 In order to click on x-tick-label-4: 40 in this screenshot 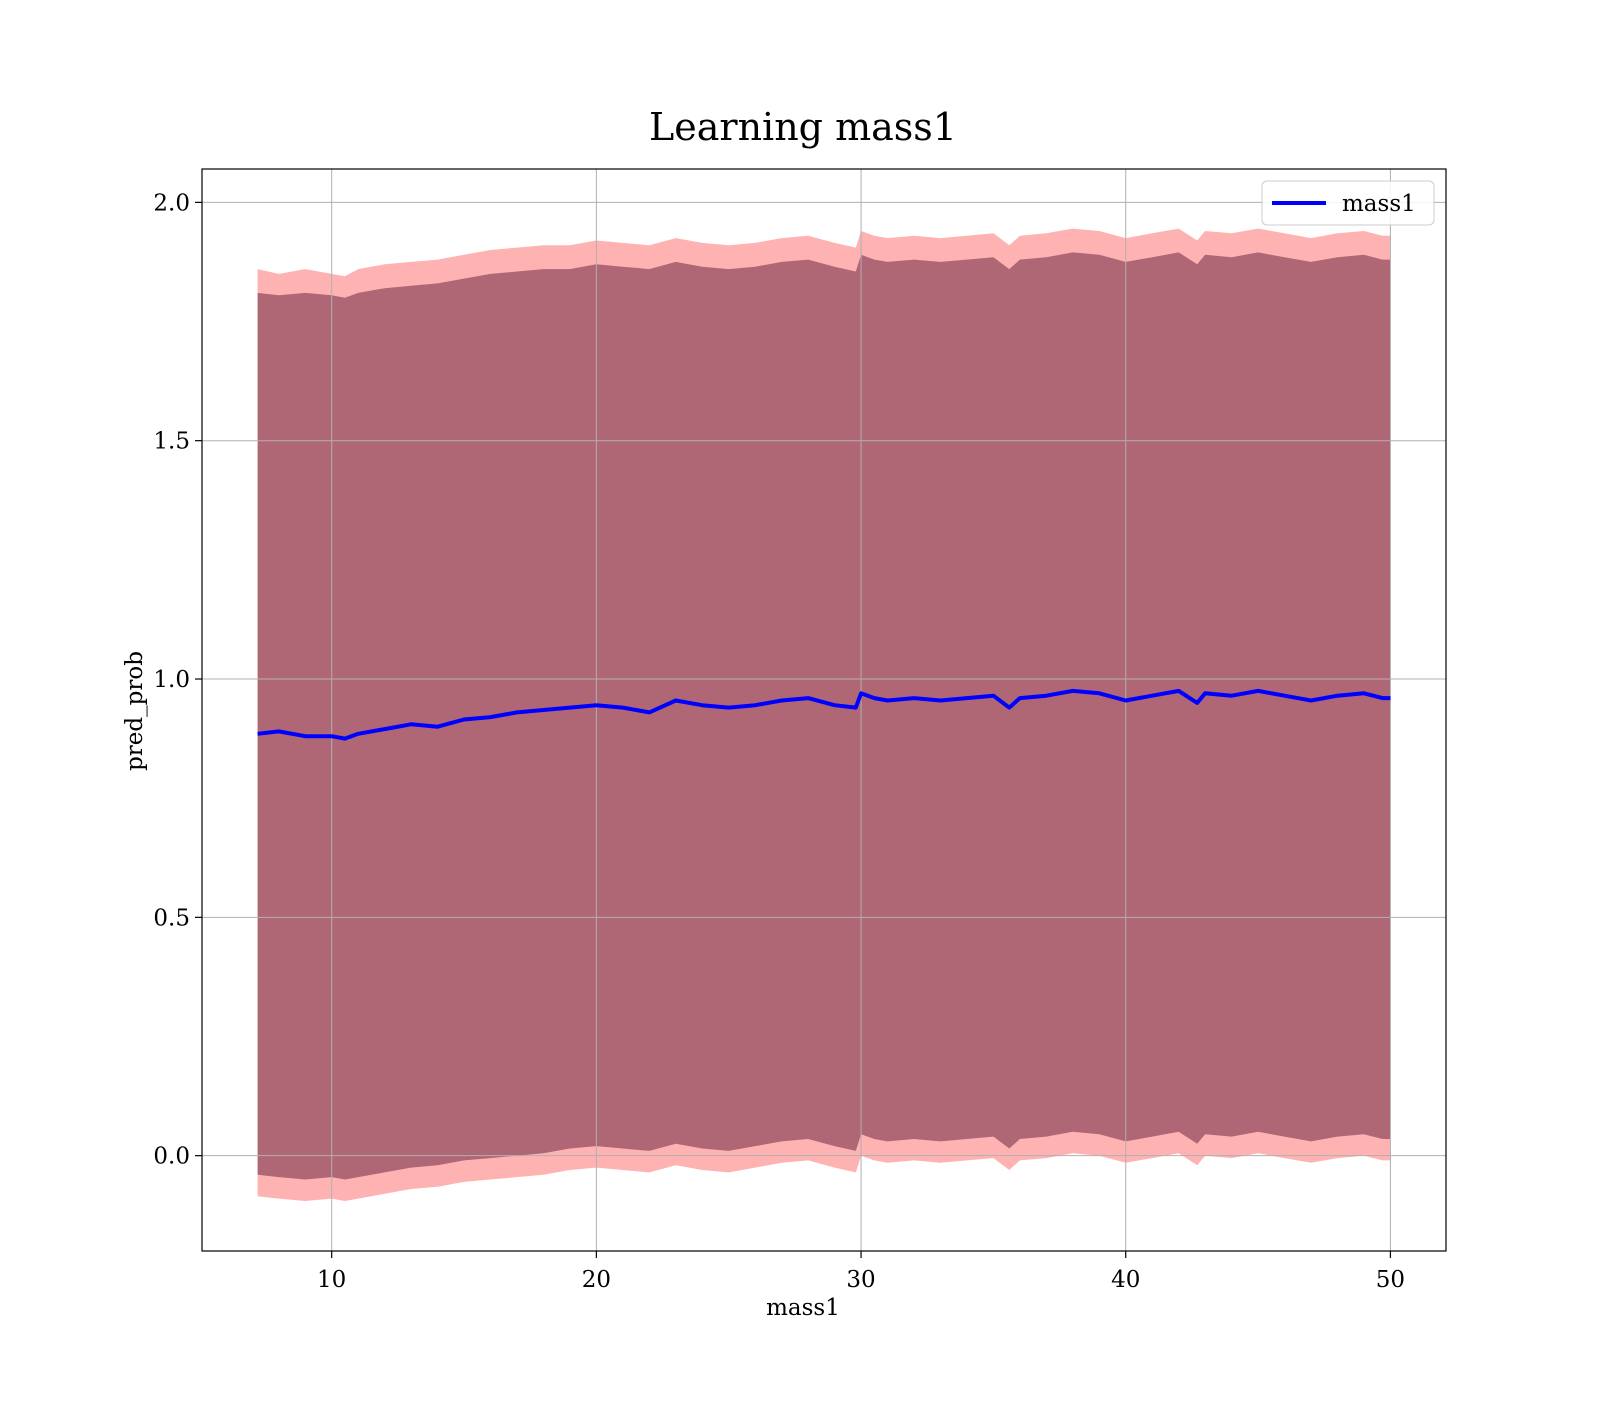, I will do `click(1125, 1280)`.